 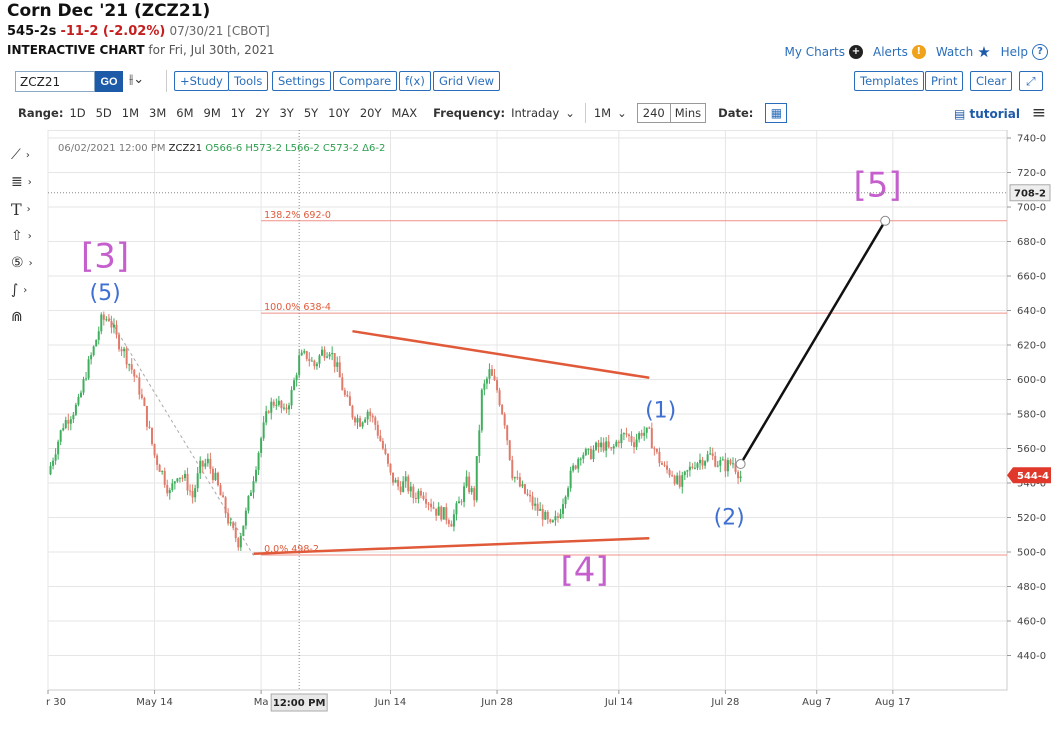 I want to click on range-option: MAX, so click(x=404, y=113).